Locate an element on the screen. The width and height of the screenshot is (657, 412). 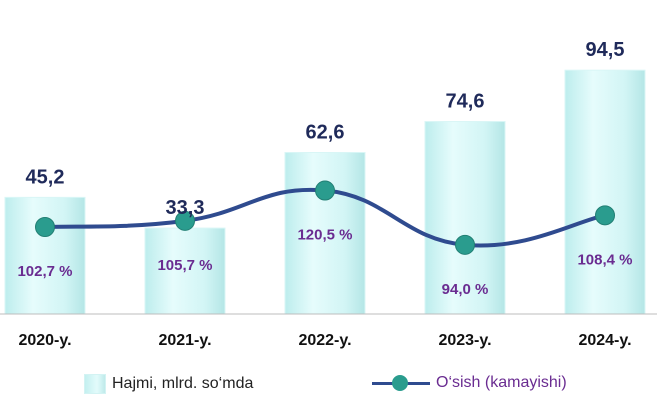
line-point-2022-y. is located at coordinates (325, 190).